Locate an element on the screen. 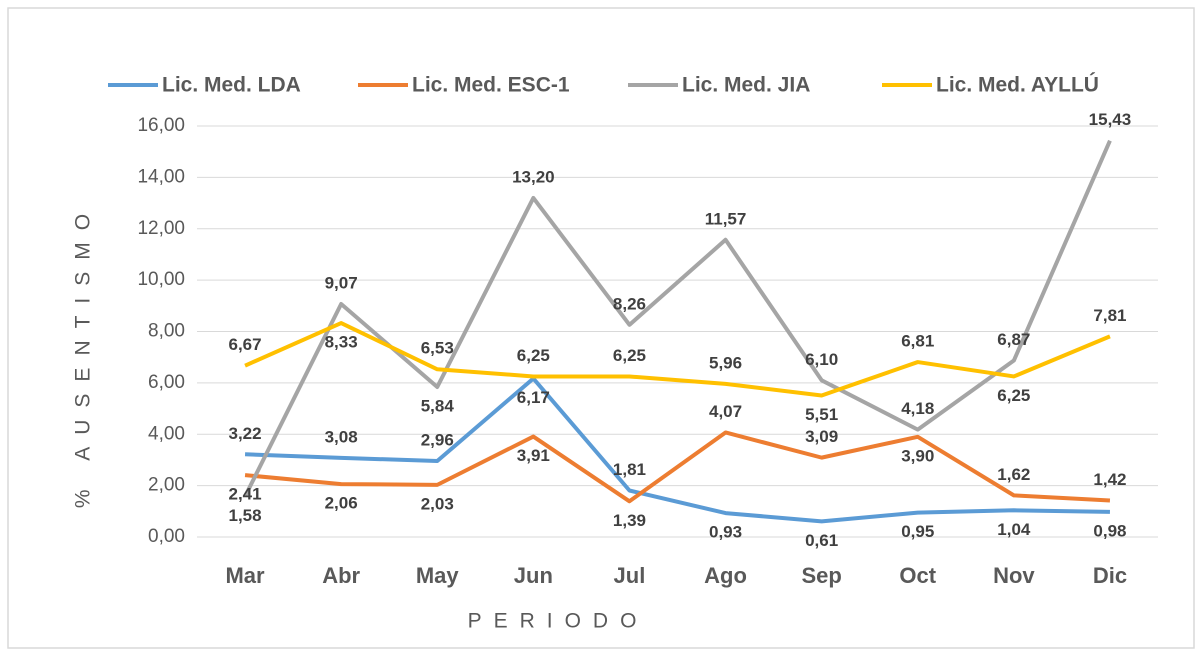 The width and height of the screenshot is (1202, 650). x-tick-label: Mar is located at coordinates (245, 575).